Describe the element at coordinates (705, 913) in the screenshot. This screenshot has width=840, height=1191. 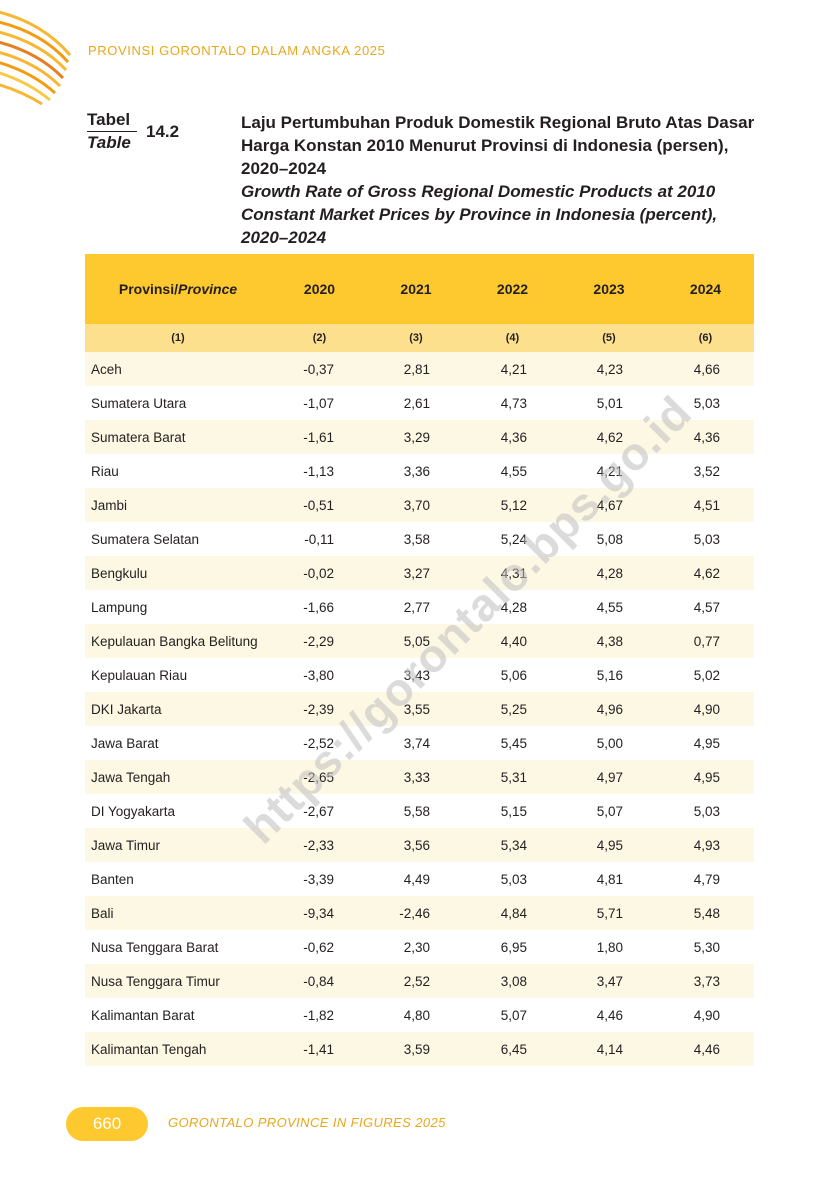
I see `growth-value: 5,48` at that location.